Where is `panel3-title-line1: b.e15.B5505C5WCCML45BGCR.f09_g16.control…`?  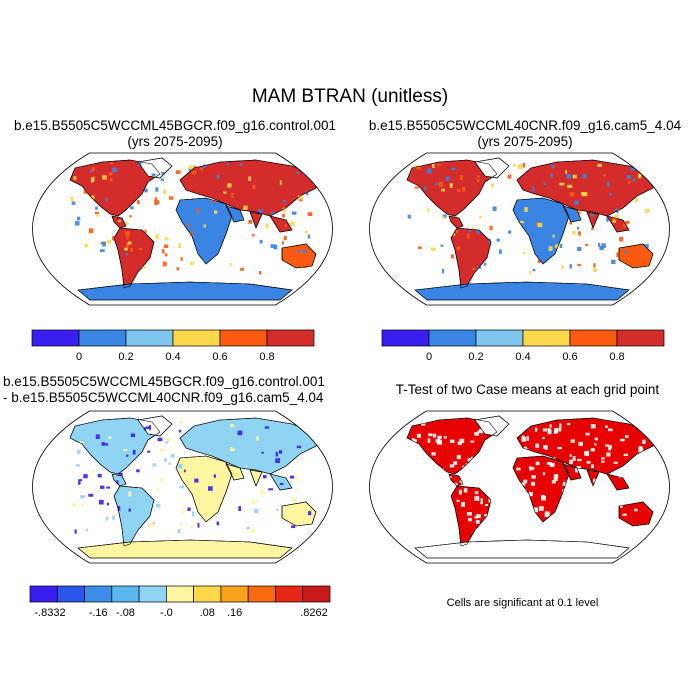 panel3-title-line1: b.e15.B5505C5WCCML45BGCR.f09_g16.control… is located at coordinates (164, 381).